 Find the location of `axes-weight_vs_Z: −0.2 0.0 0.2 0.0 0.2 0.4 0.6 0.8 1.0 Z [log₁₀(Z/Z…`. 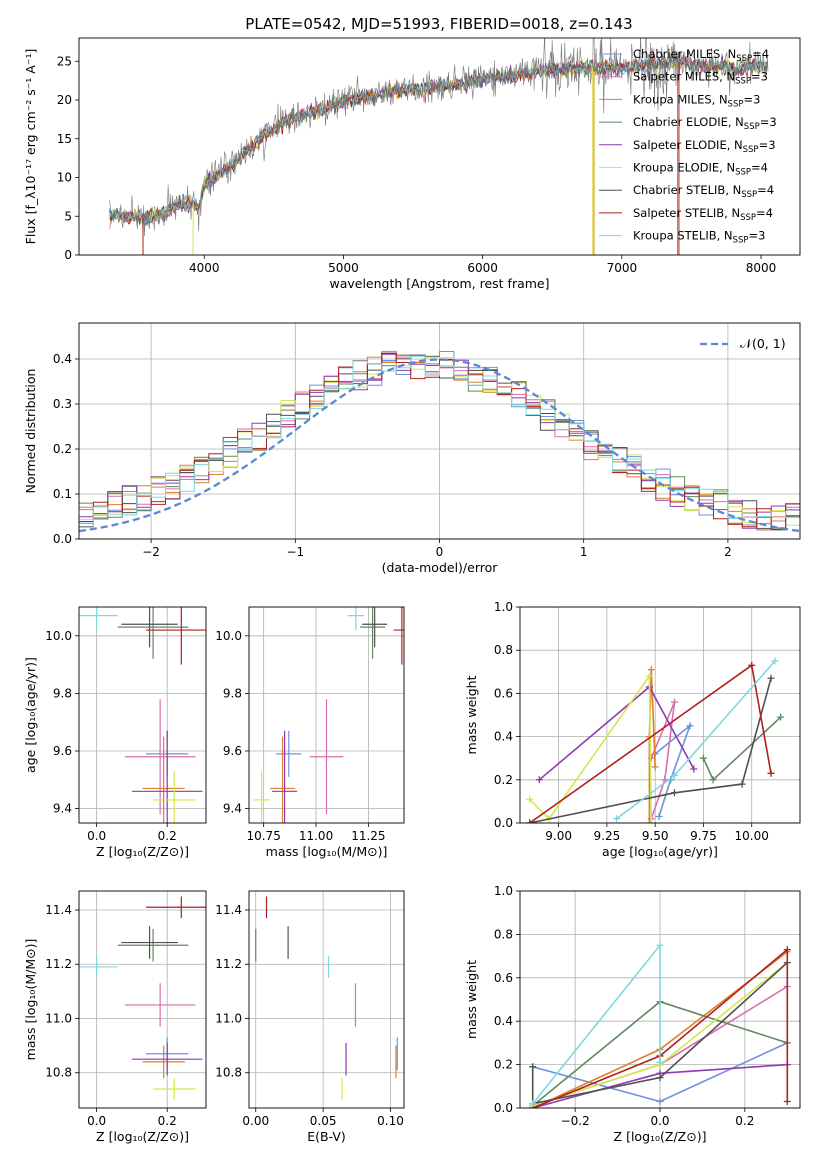

axes-weight_vs_Z: −0.2 0.0 0.2 0.0 0.2 0.4 0.6 0.8 1.0 Z [log₁₀(Z/Z… is located at coordinates (632, 1014).